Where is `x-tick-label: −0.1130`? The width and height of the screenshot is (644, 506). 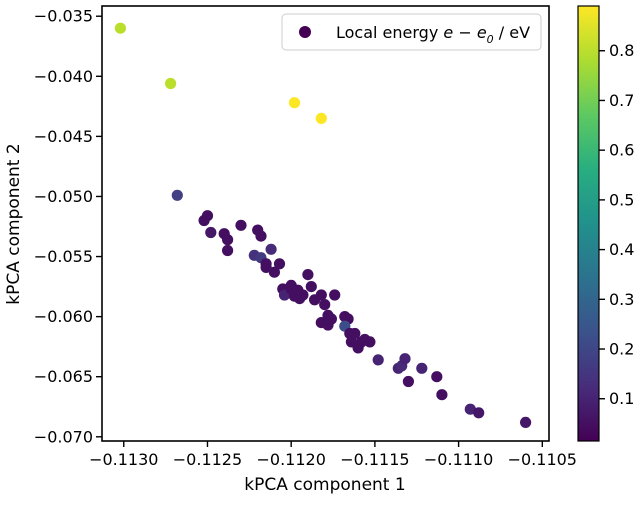 x-tick-label: −0.1130 is located at coordinates (123, 459).